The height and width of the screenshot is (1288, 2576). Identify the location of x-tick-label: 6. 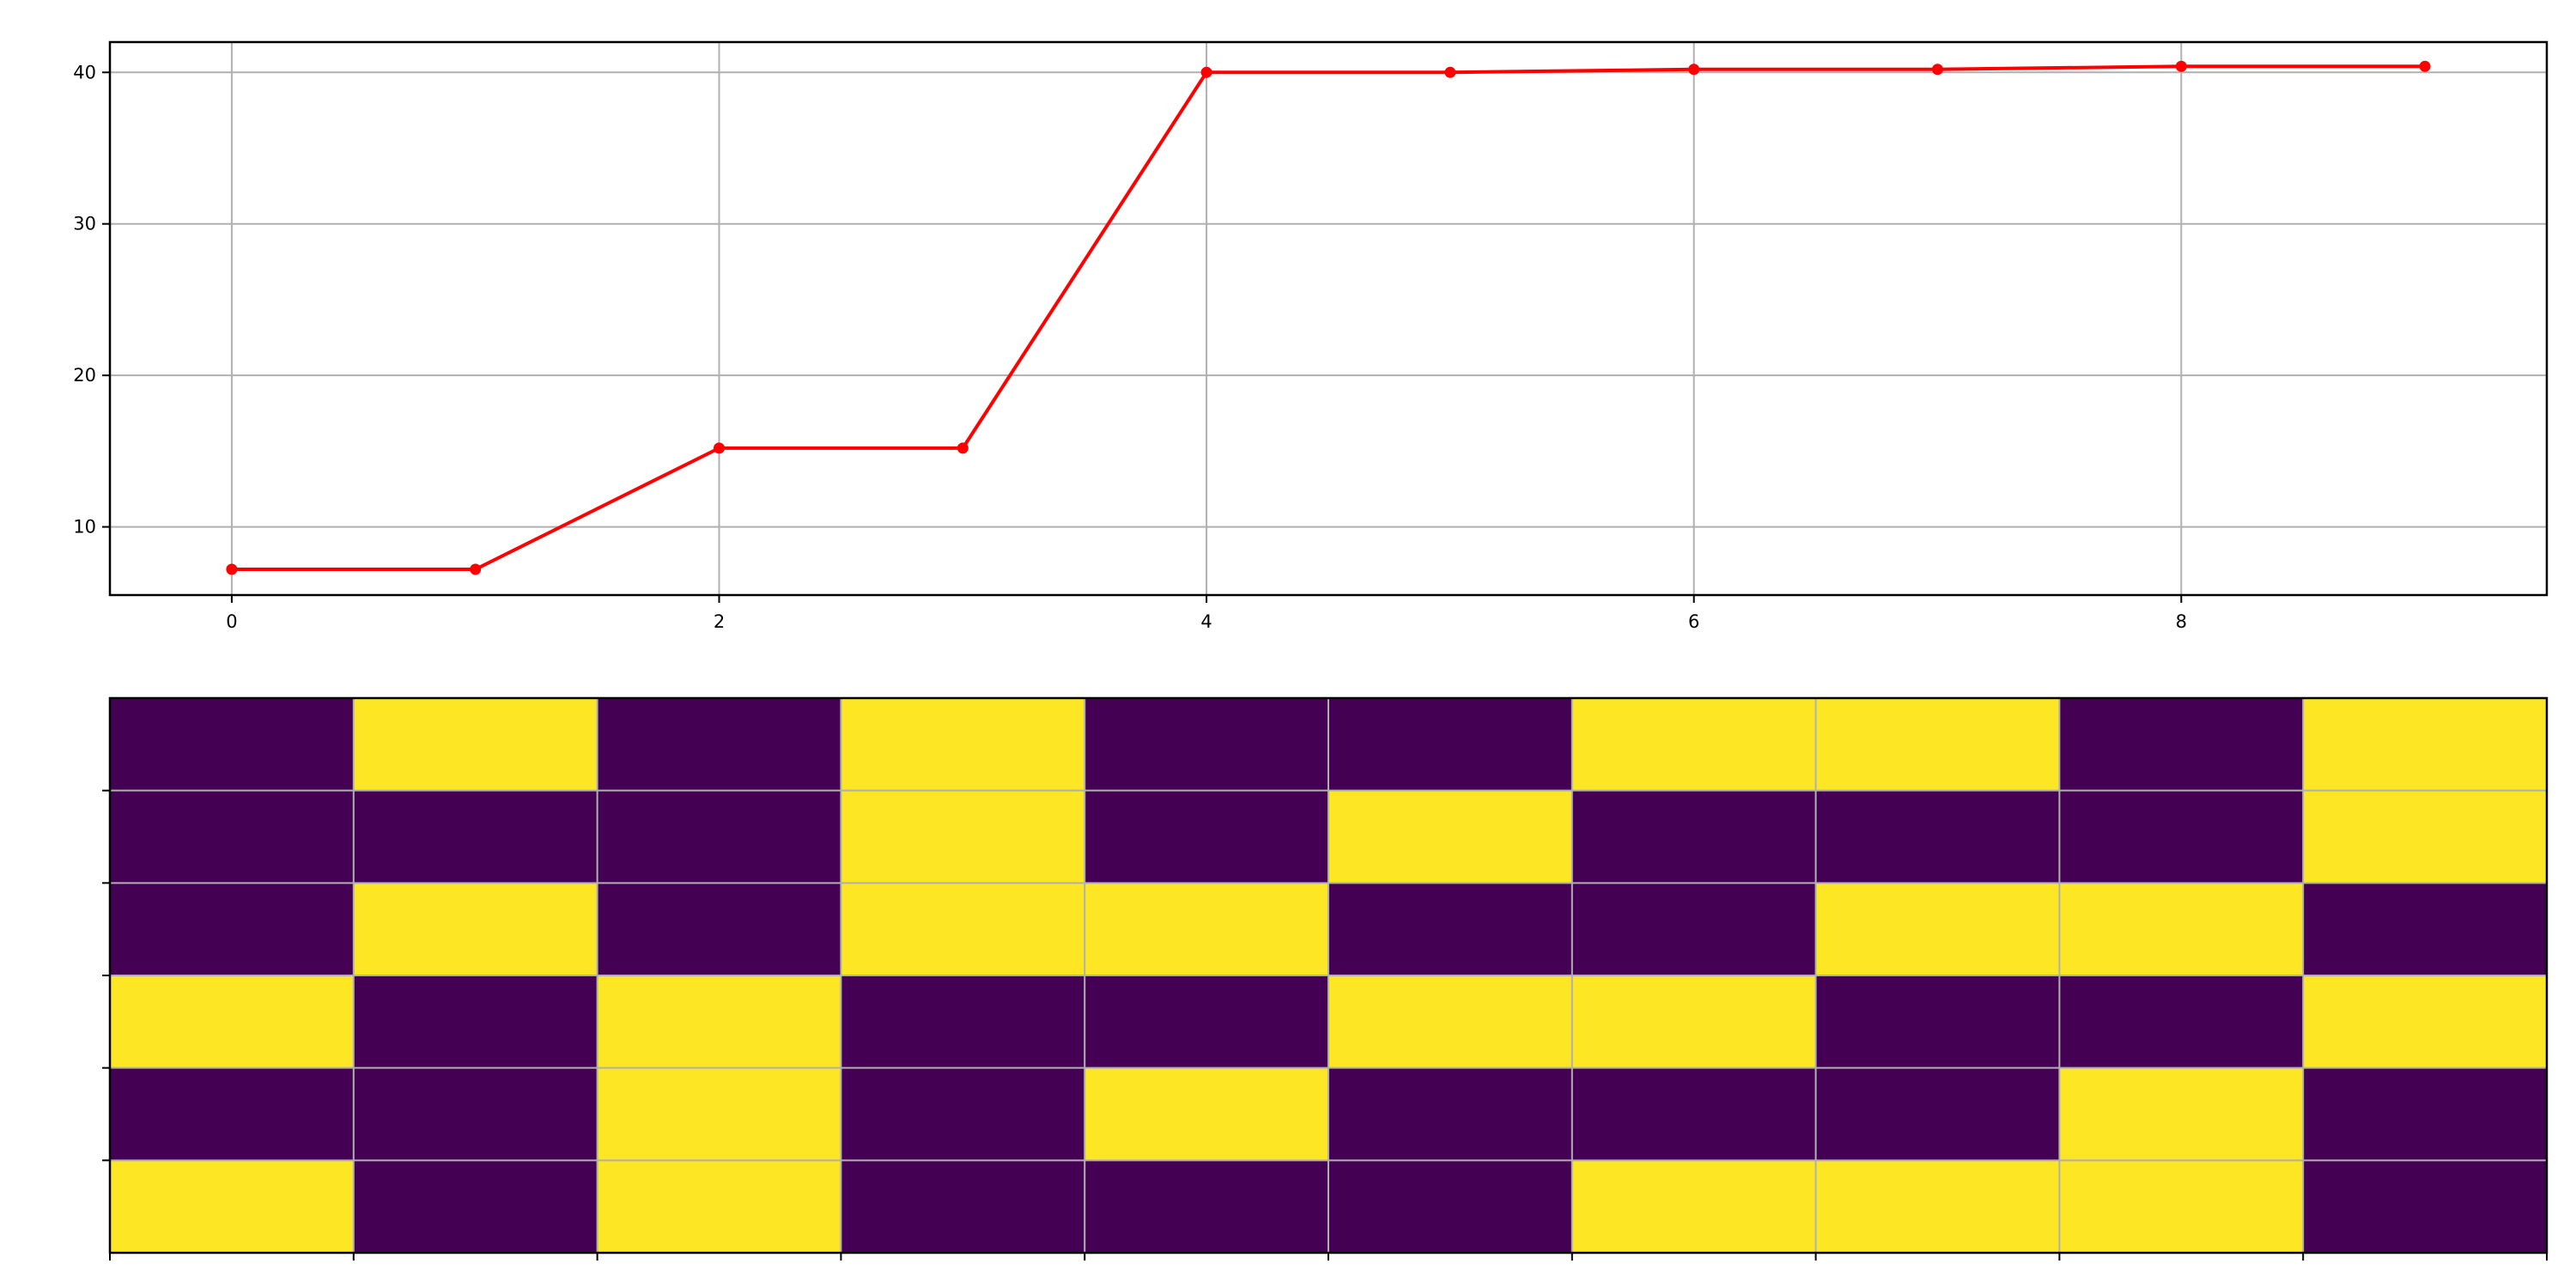
(1693, 621).